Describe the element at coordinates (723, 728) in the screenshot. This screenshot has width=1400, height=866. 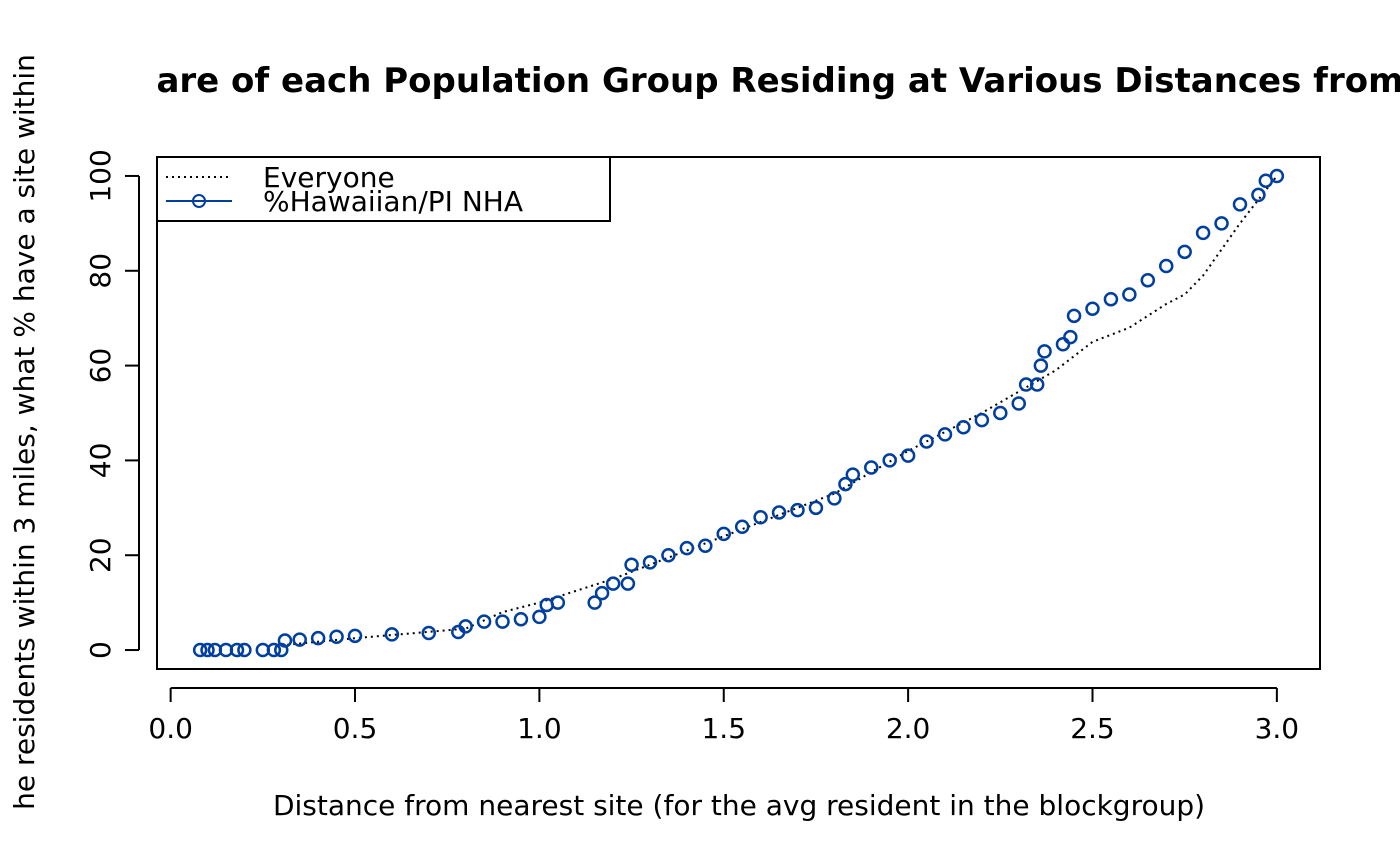
I see `x-tick-label: 1.5` at that location.